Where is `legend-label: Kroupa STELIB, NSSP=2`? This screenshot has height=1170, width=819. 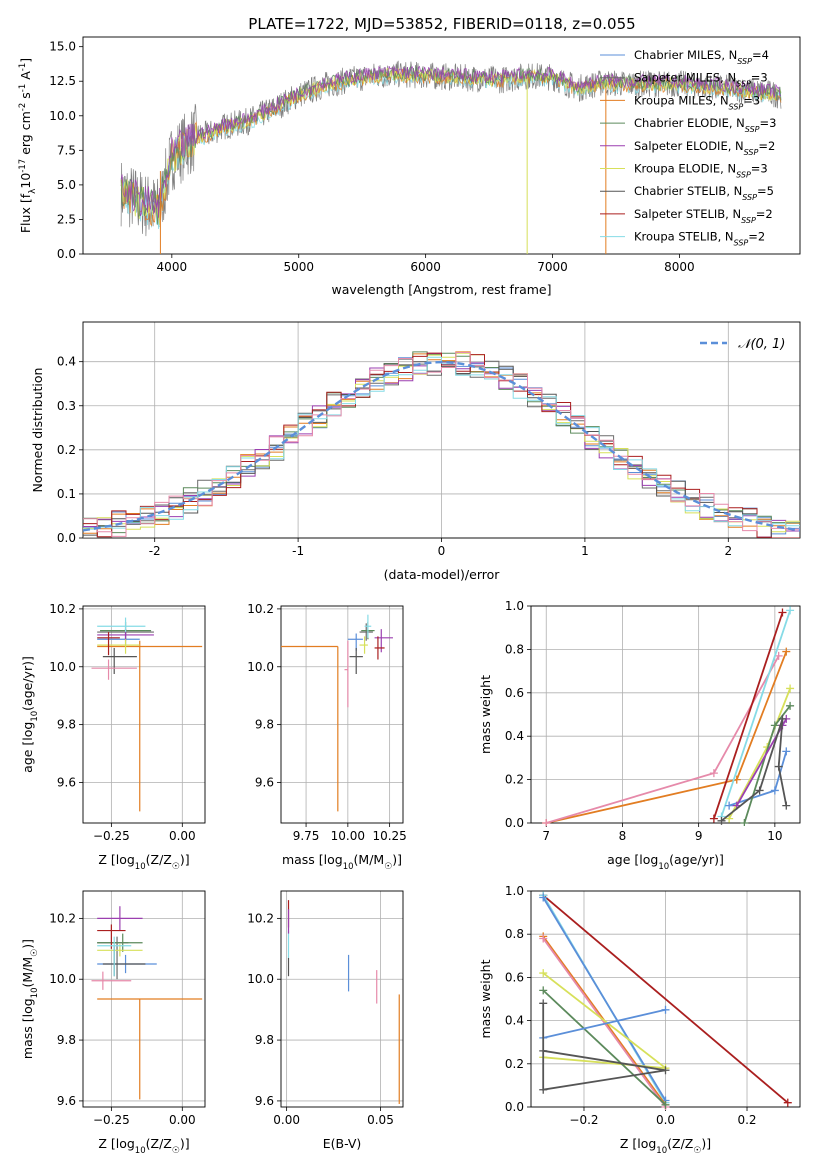 legend-label: Kroupa STELIB, NSSP=2 is located at coordinates (699, 239).